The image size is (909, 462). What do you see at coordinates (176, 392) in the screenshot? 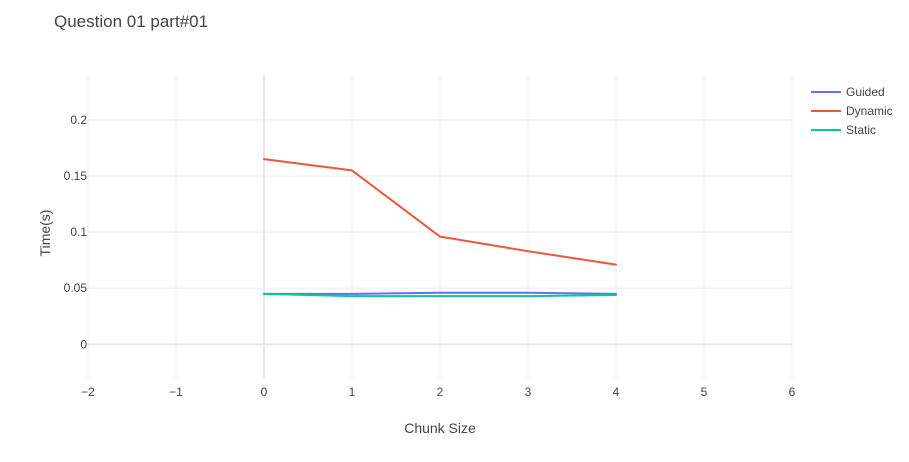
I see `x-tick-label: −1` at bounding box center [176, 392].